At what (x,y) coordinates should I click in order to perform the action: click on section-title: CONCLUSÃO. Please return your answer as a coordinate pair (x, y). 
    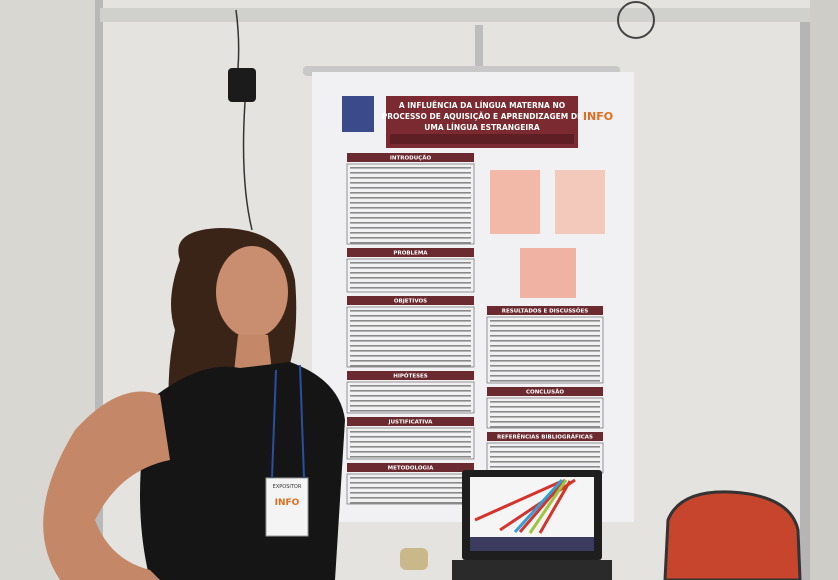
    Looking at the image, I should click on (545, 392).